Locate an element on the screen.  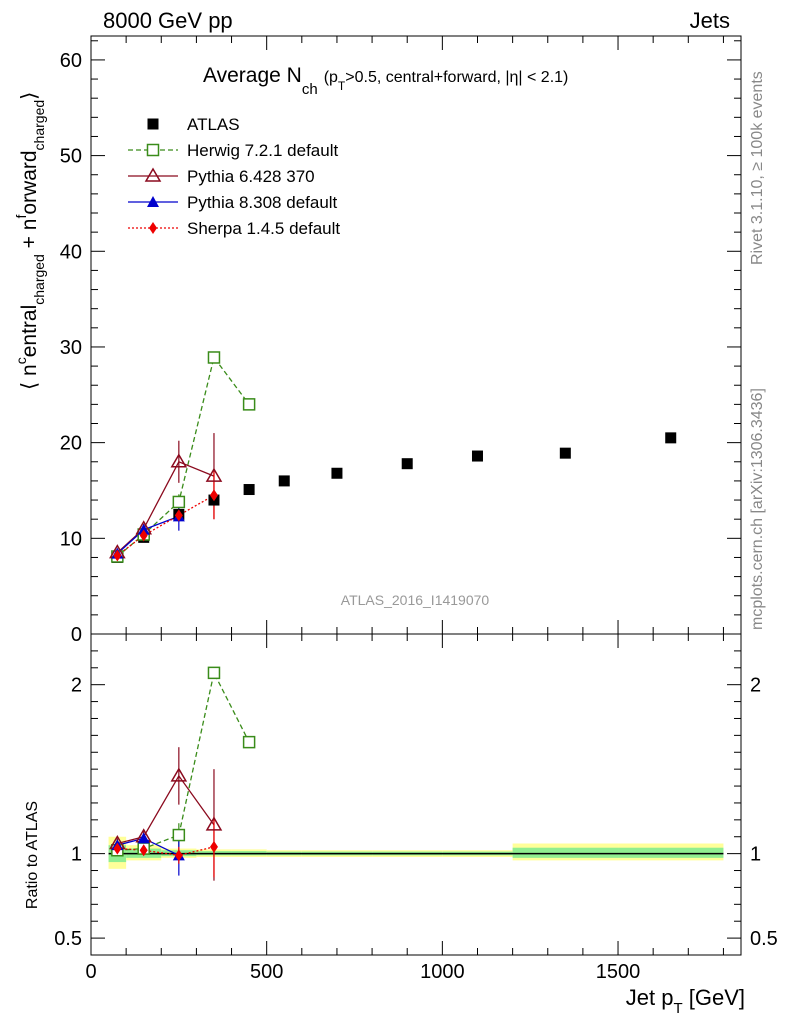
xlabel-unit: [GeV] is located at coordinates (714, 997).